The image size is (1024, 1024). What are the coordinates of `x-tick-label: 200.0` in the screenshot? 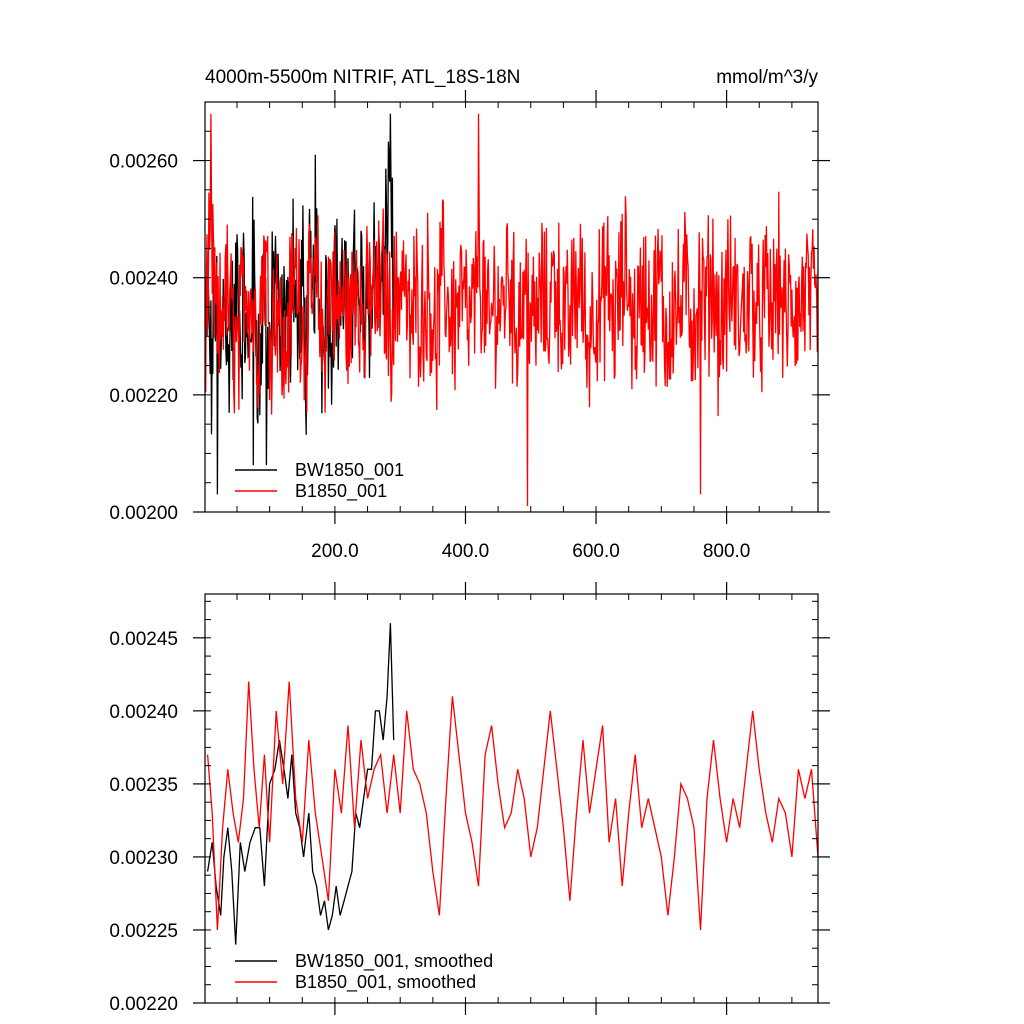 It's located at (335, 551).